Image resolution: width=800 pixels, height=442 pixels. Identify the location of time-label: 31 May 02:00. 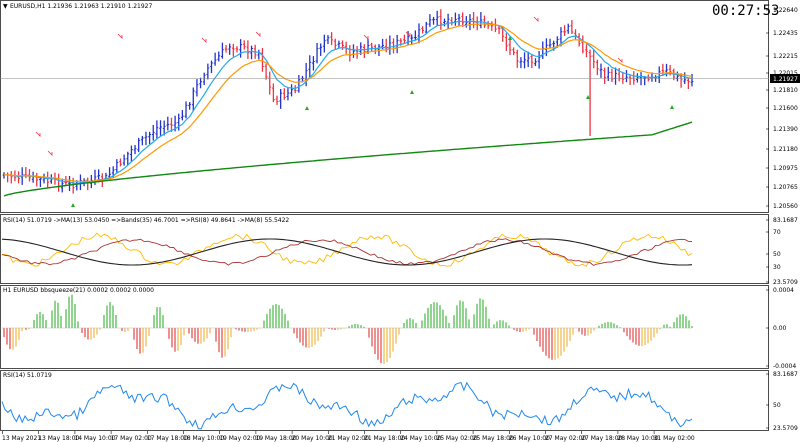
(674, 438).